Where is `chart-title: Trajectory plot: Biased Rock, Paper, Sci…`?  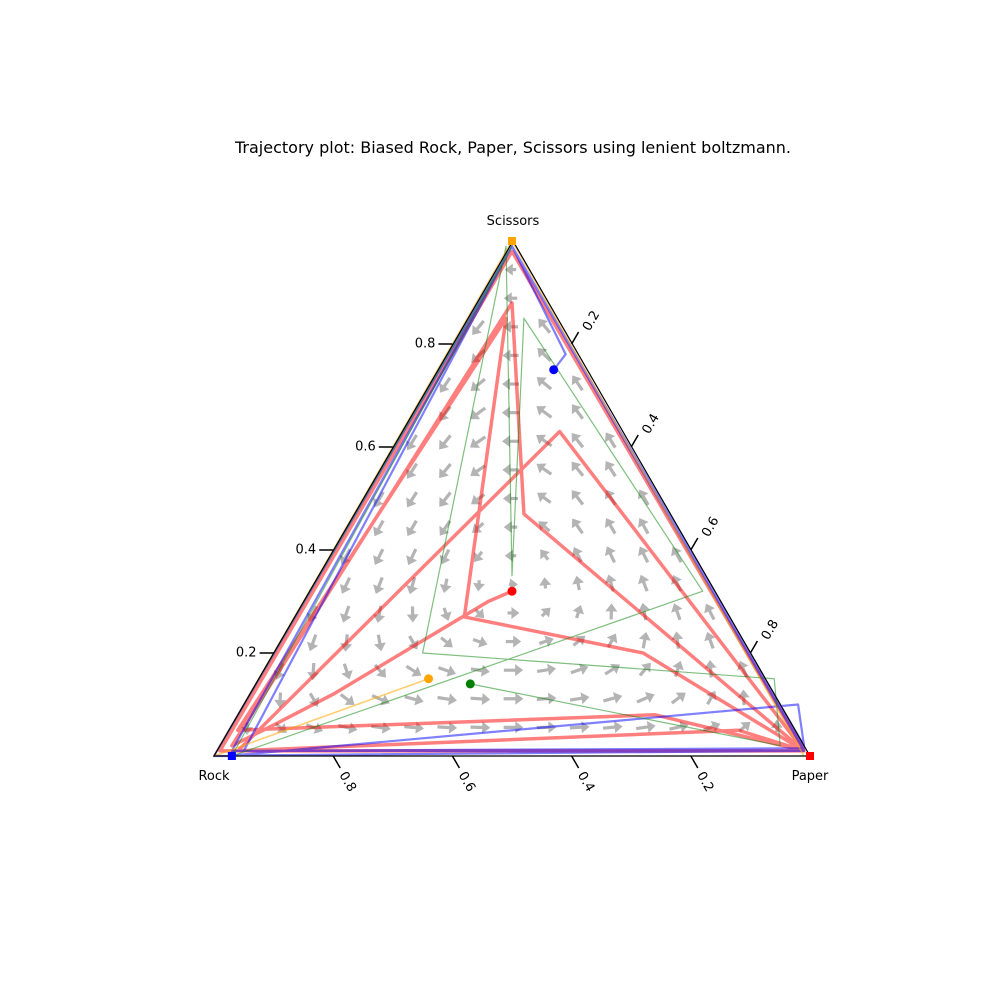
chart-title: Trajectory plot: Biased Rock, Paper, Sci… is located at coordinates (512, 147).